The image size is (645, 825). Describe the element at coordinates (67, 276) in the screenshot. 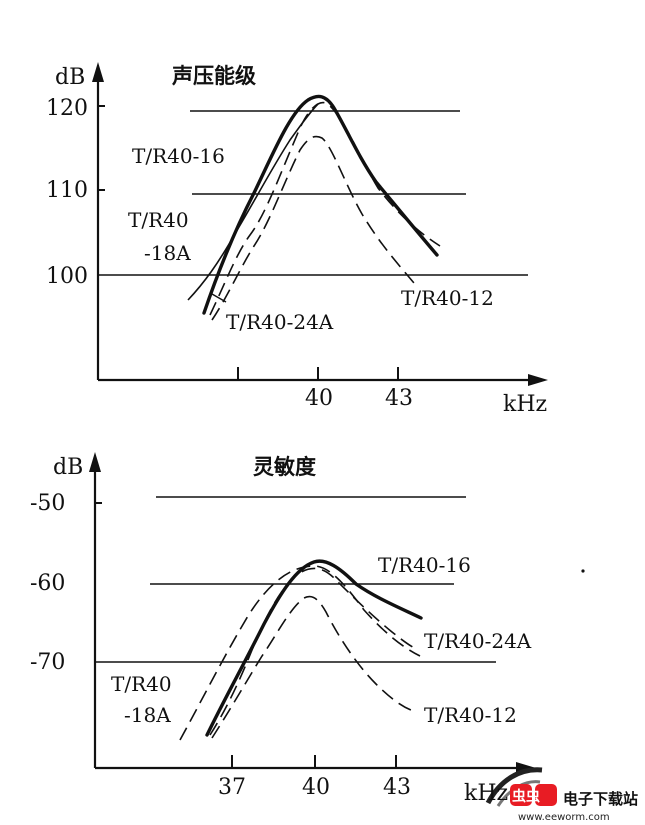

I see `y-tick-label: 100` at that location.